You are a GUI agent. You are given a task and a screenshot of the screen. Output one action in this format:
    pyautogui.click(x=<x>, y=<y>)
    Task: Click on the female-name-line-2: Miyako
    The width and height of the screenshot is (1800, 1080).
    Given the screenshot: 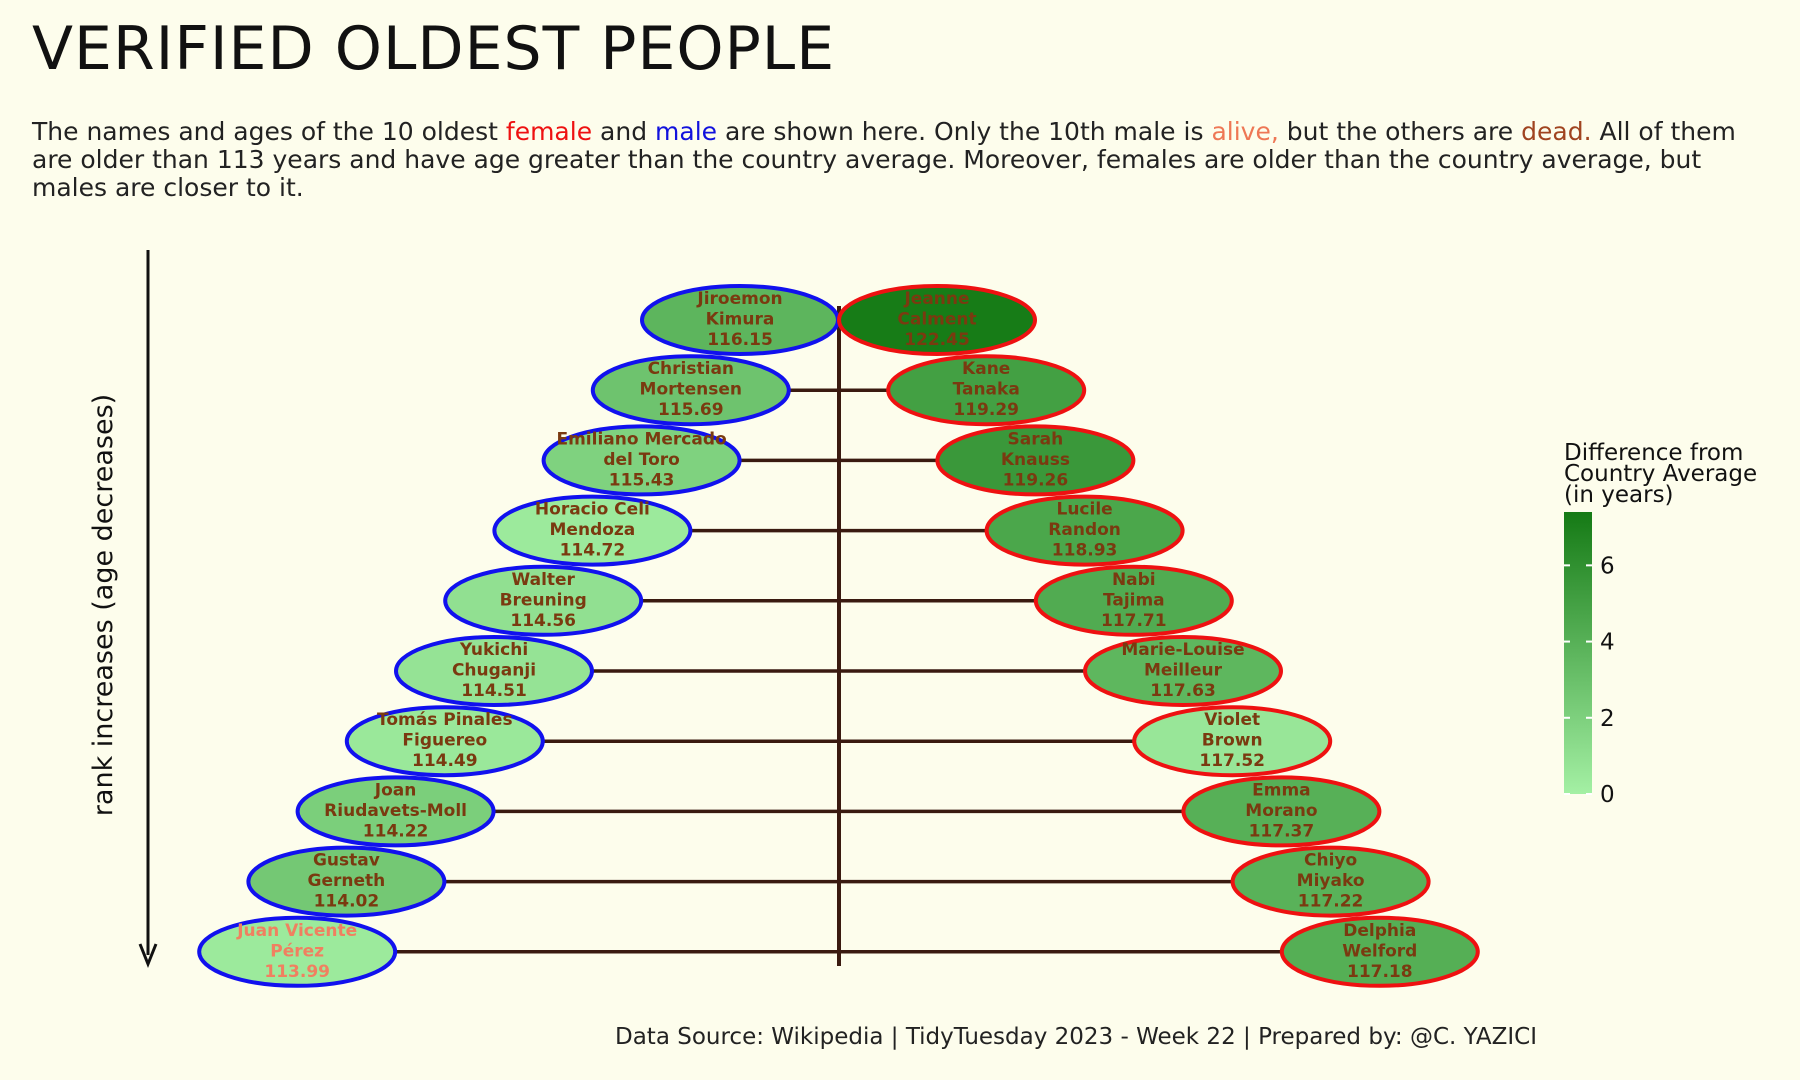 What is the action you would take?
    pyautogui.click(x=1331, y=881)
    